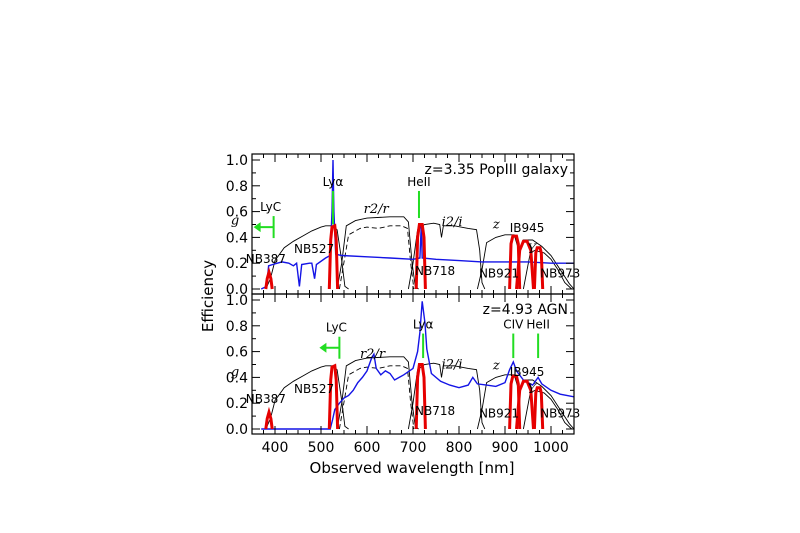 The image size is (800, 533). What do you see at coordinates (459, 448) in the screenshot?
I see `x-tick-label: 800` at bounding box center [459, 448].